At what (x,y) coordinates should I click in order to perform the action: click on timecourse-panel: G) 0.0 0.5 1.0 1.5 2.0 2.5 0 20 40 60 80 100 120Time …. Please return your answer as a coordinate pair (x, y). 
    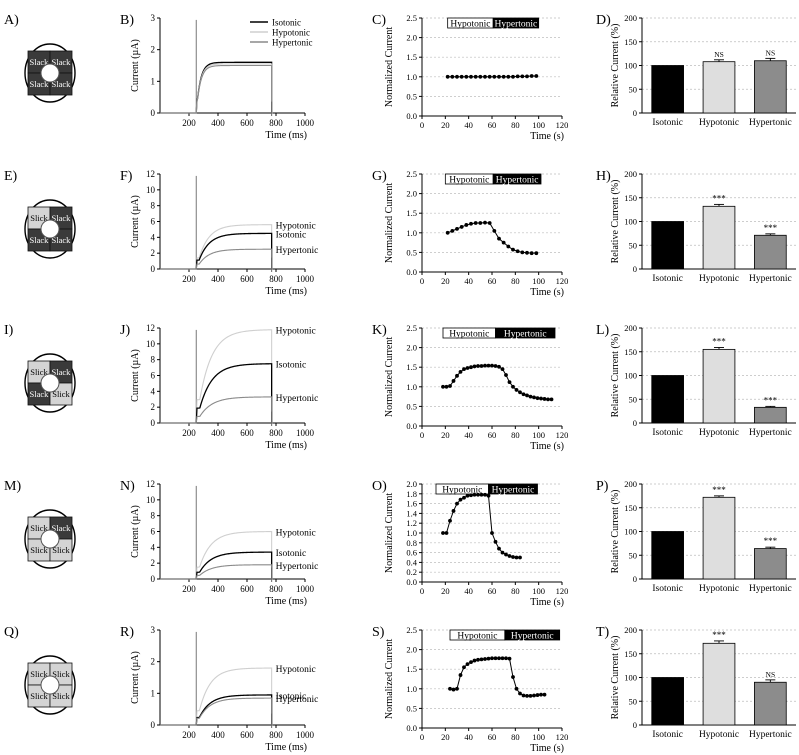
    Looking at the image, I should click on (470, 233).